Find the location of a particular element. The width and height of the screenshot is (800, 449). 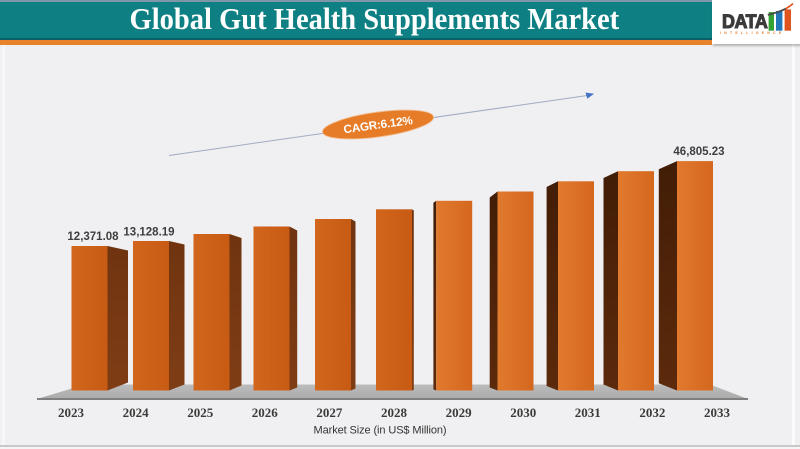

svg-text: 12,371.08 is located at coordinates (93, 237).